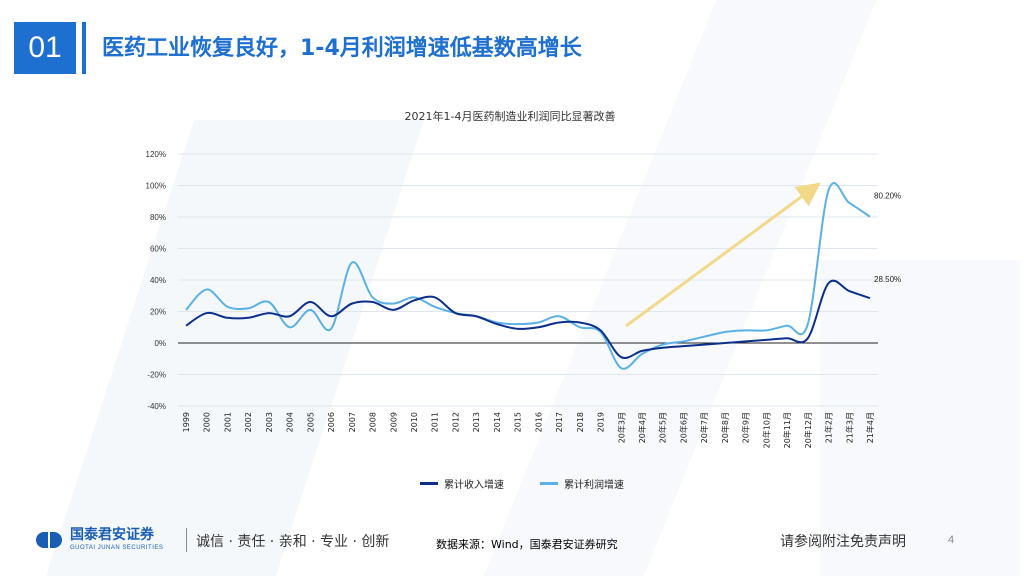 The height and width of the screenshot is (576, 1024). I want to click on x-tick-label: 20年7月, so click(704, 427).